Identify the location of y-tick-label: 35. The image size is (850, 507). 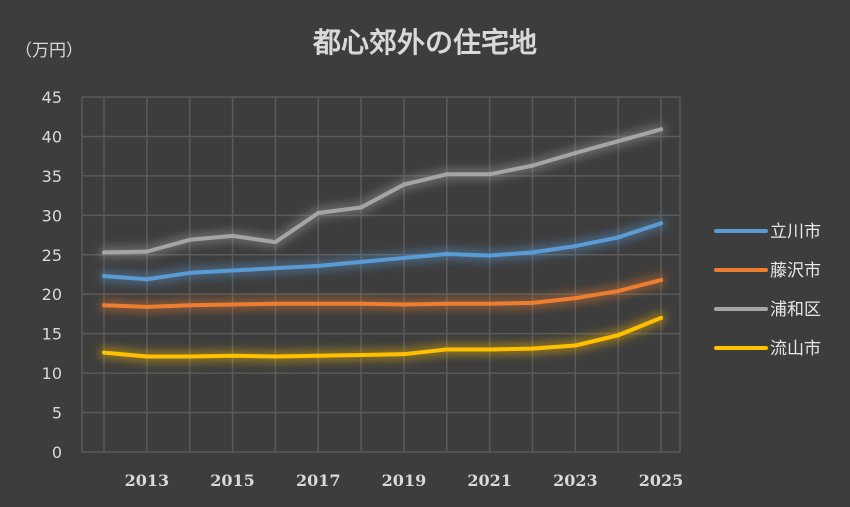
(52, 176).